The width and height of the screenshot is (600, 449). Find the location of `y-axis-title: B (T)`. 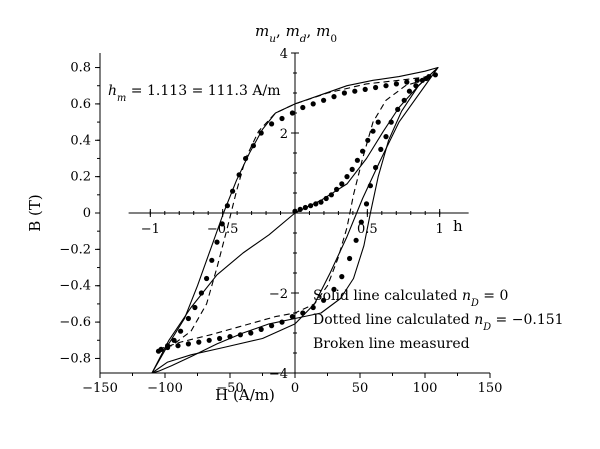

y-axis-title: B (T) is located at coordinates (35, 213).